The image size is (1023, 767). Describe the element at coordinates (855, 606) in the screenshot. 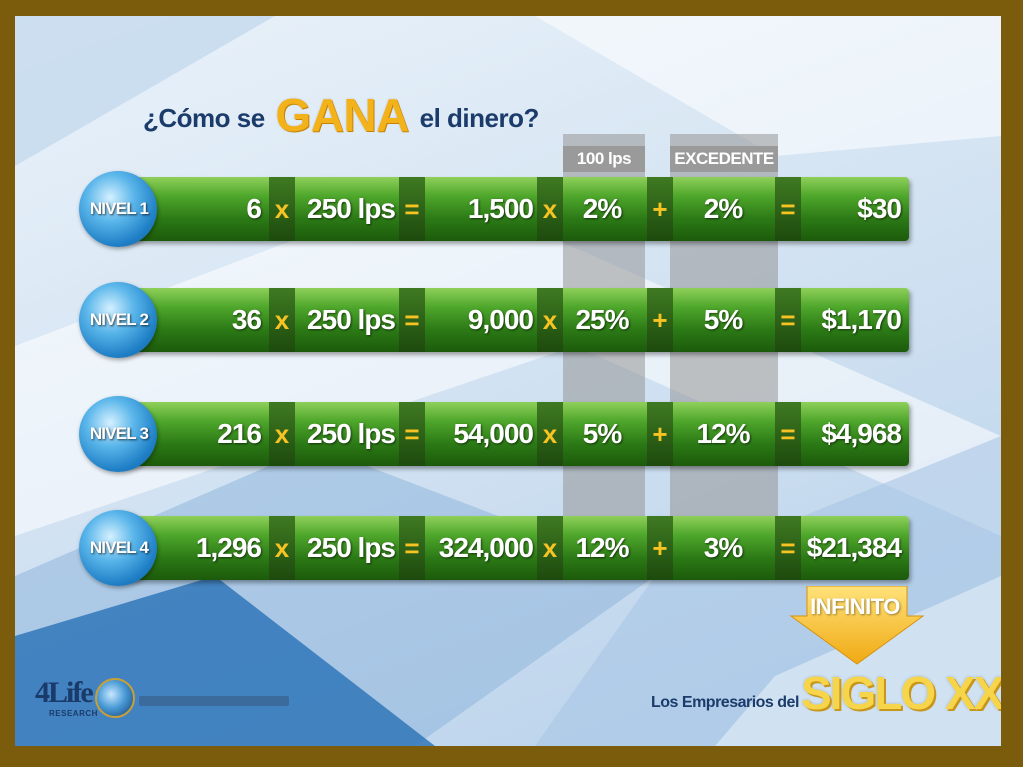

I see `infinito-label: INFINITO` at that location.